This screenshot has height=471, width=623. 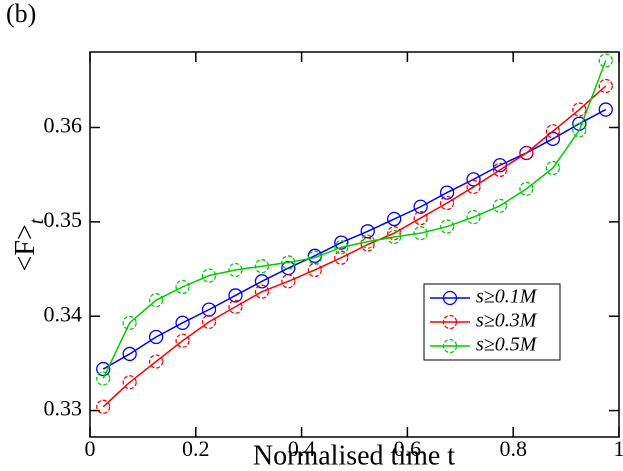 What do you see at coordinates (90, 448) in the screenshot?
I see `x-tick-label: 0` at bounding box center [90, 448].